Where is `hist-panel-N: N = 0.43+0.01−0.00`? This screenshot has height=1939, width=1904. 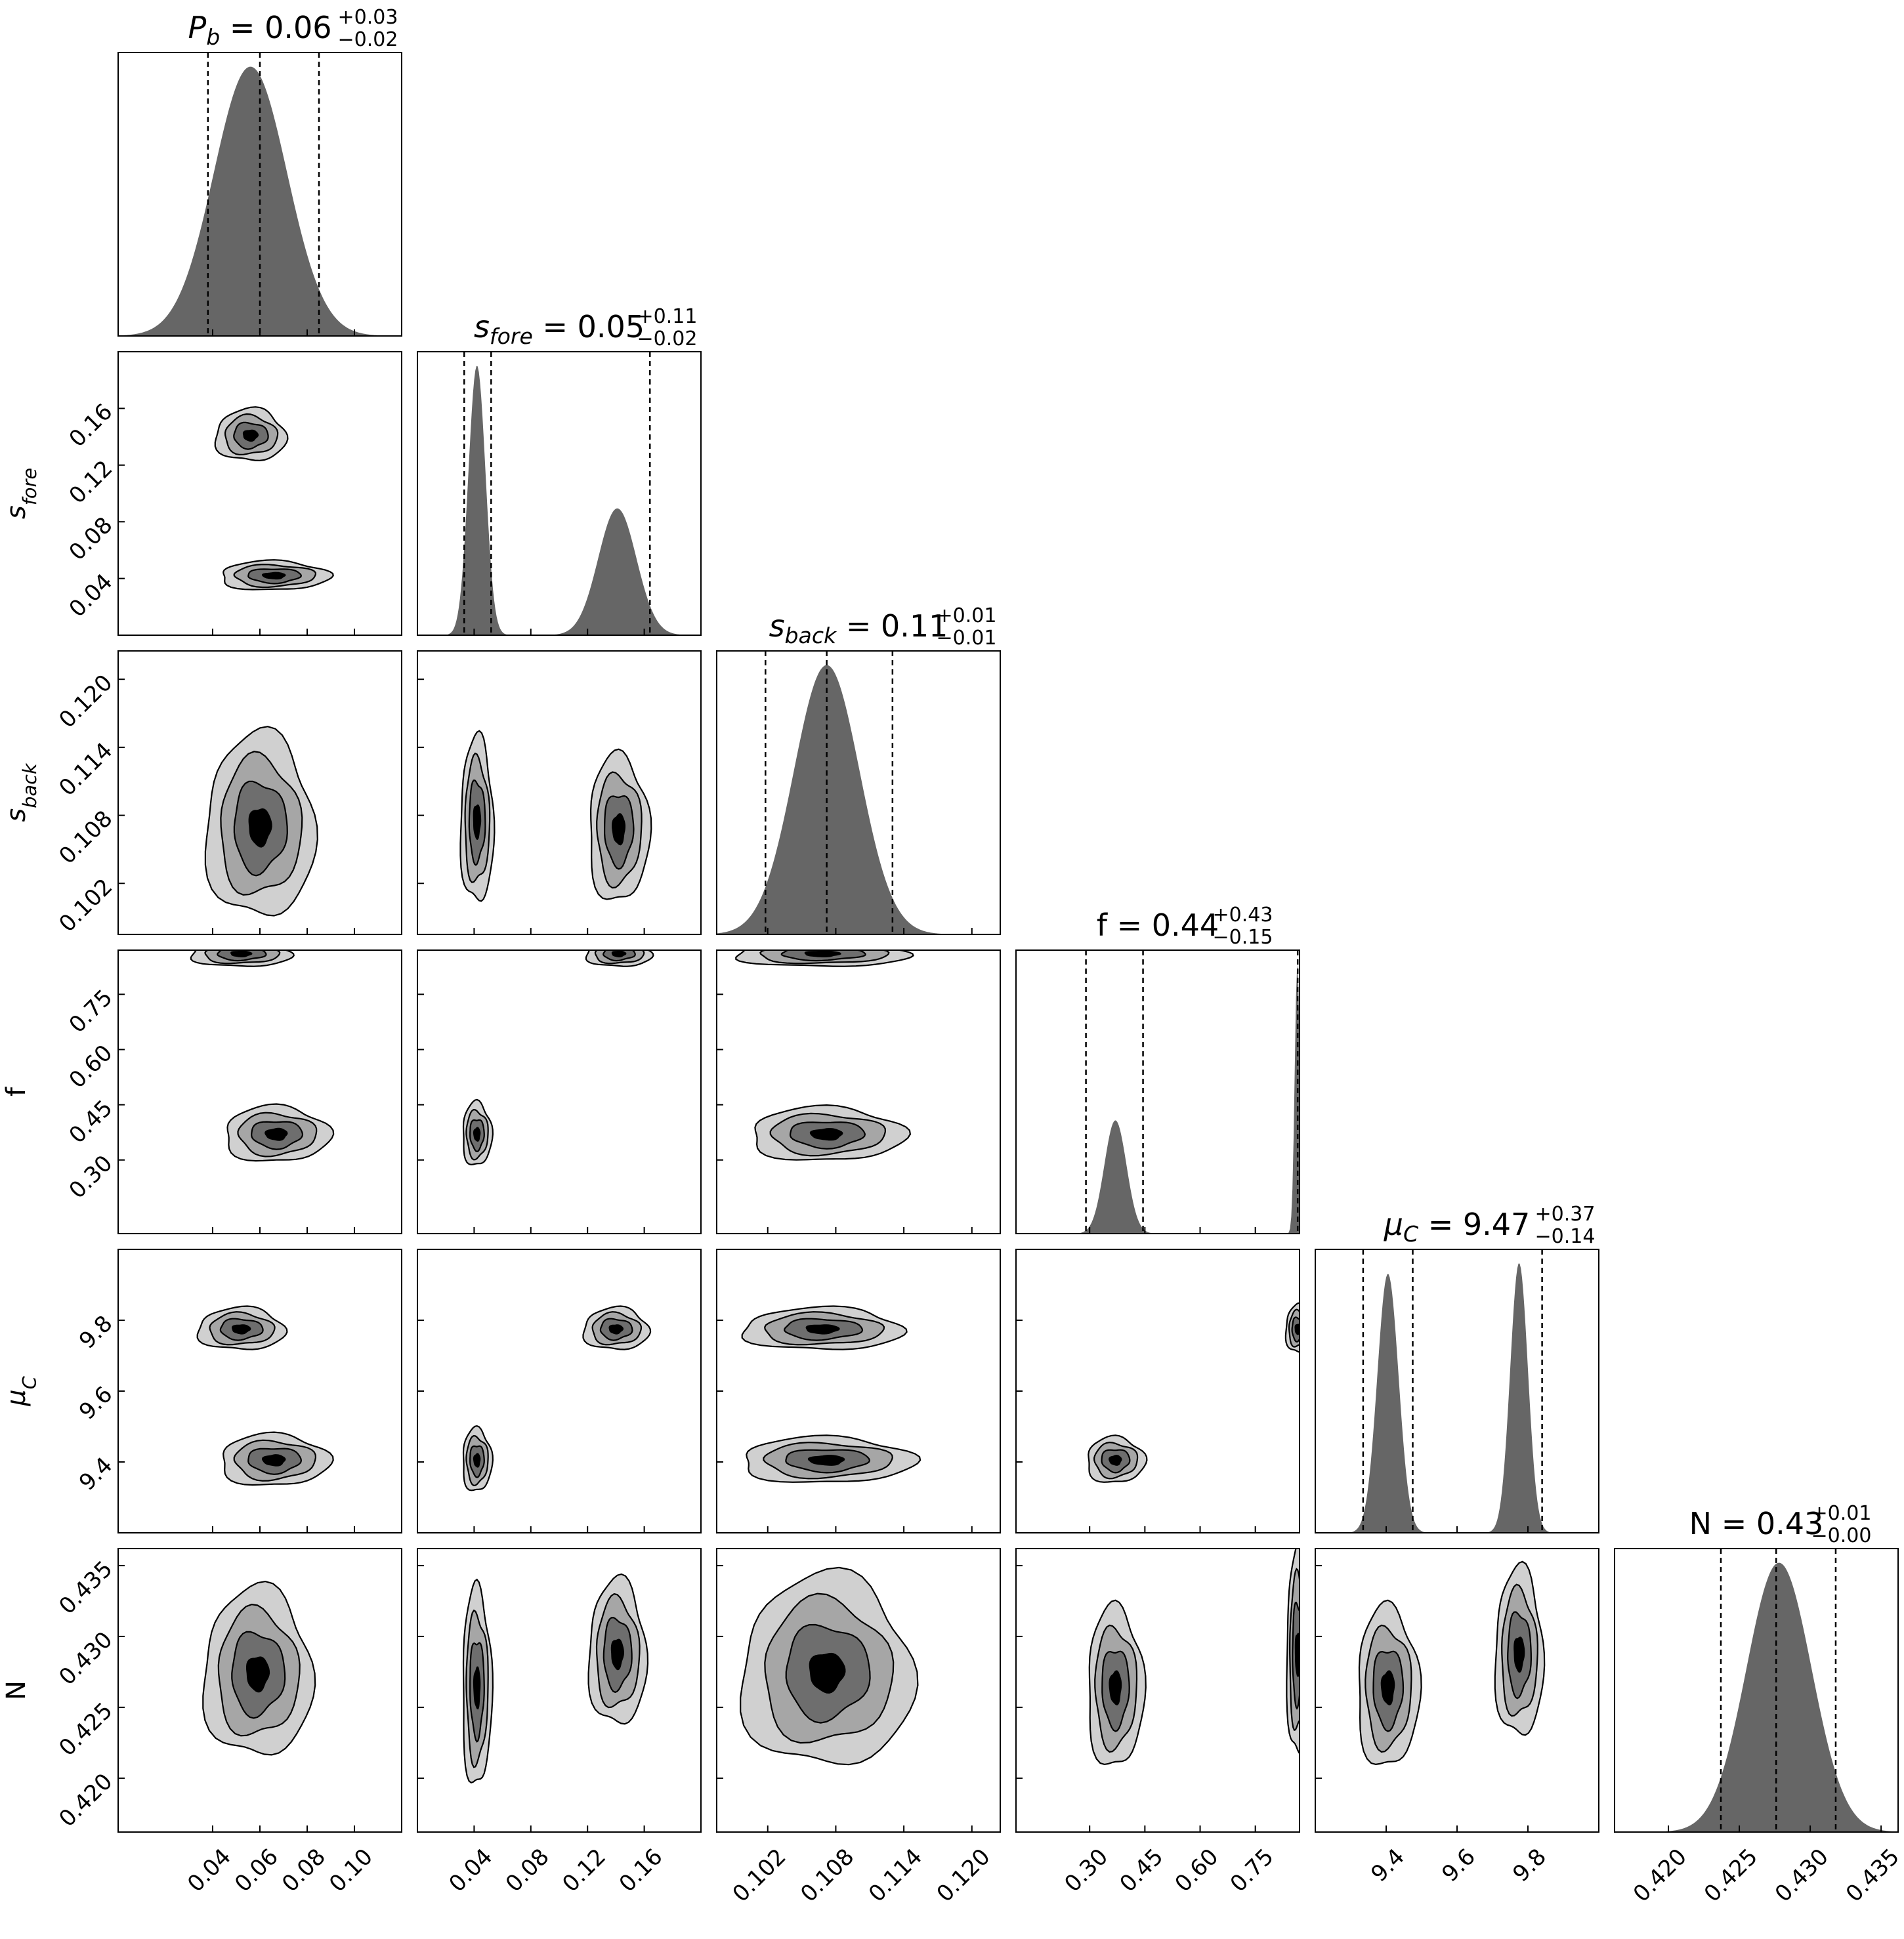
hist-panel-N: N = 0.43+0.01−0.00 is located at coordinates (1756, 1667).